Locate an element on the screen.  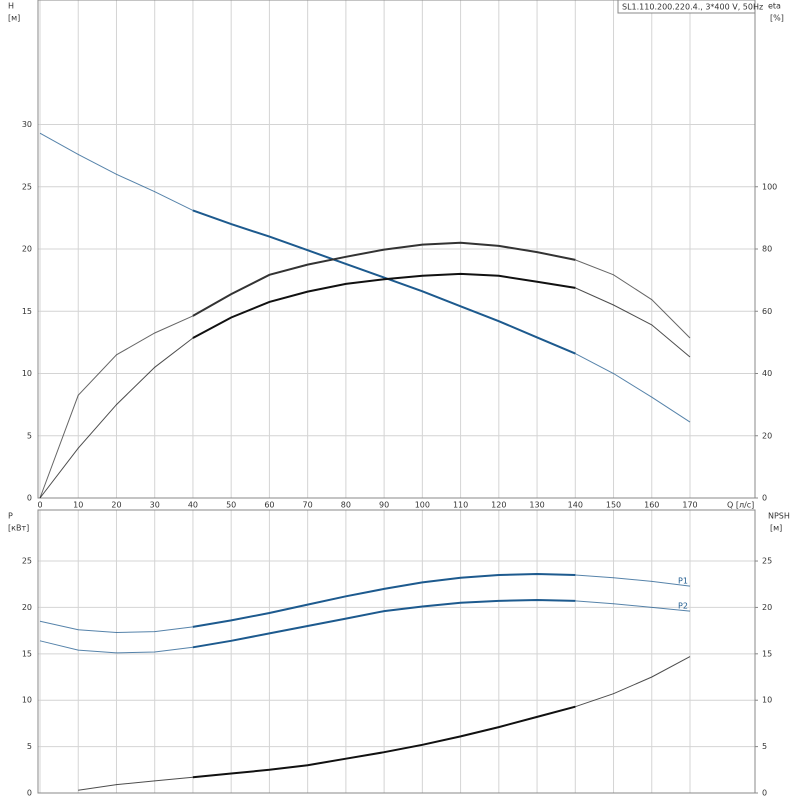
x-axis-label: Q [л/с] is located at coordinates (740, 505).